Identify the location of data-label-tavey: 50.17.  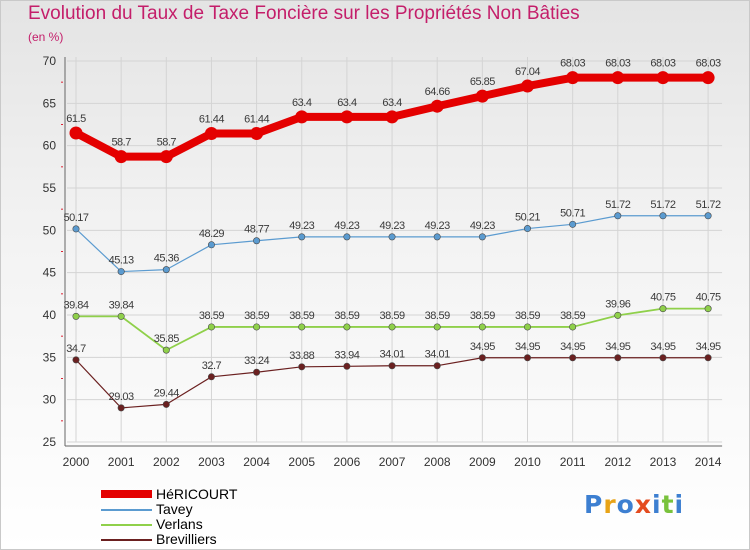
(75, 218).